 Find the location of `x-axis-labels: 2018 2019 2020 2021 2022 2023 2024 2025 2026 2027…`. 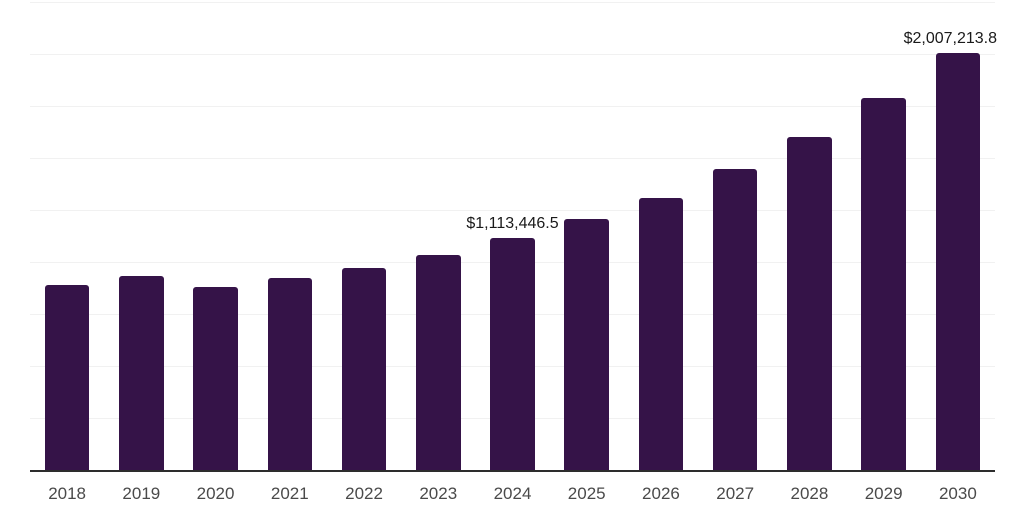

x-axis-labels: 2018 2019 2020 2021 2022 2023 2024 2025 2026 2027… is located at coordinates (512, 491).